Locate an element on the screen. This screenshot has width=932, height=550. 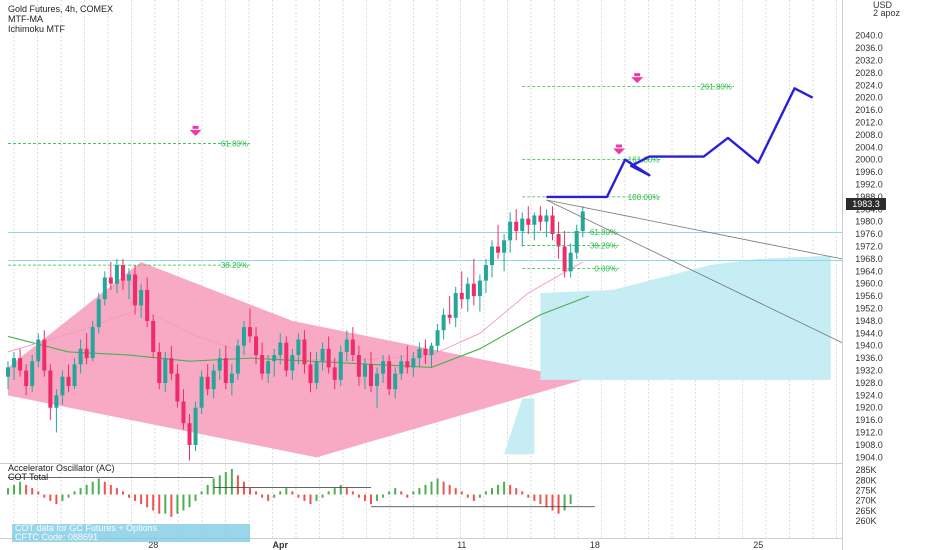
price-tick-label: 1908.0 is located at coordinates (869, 445).